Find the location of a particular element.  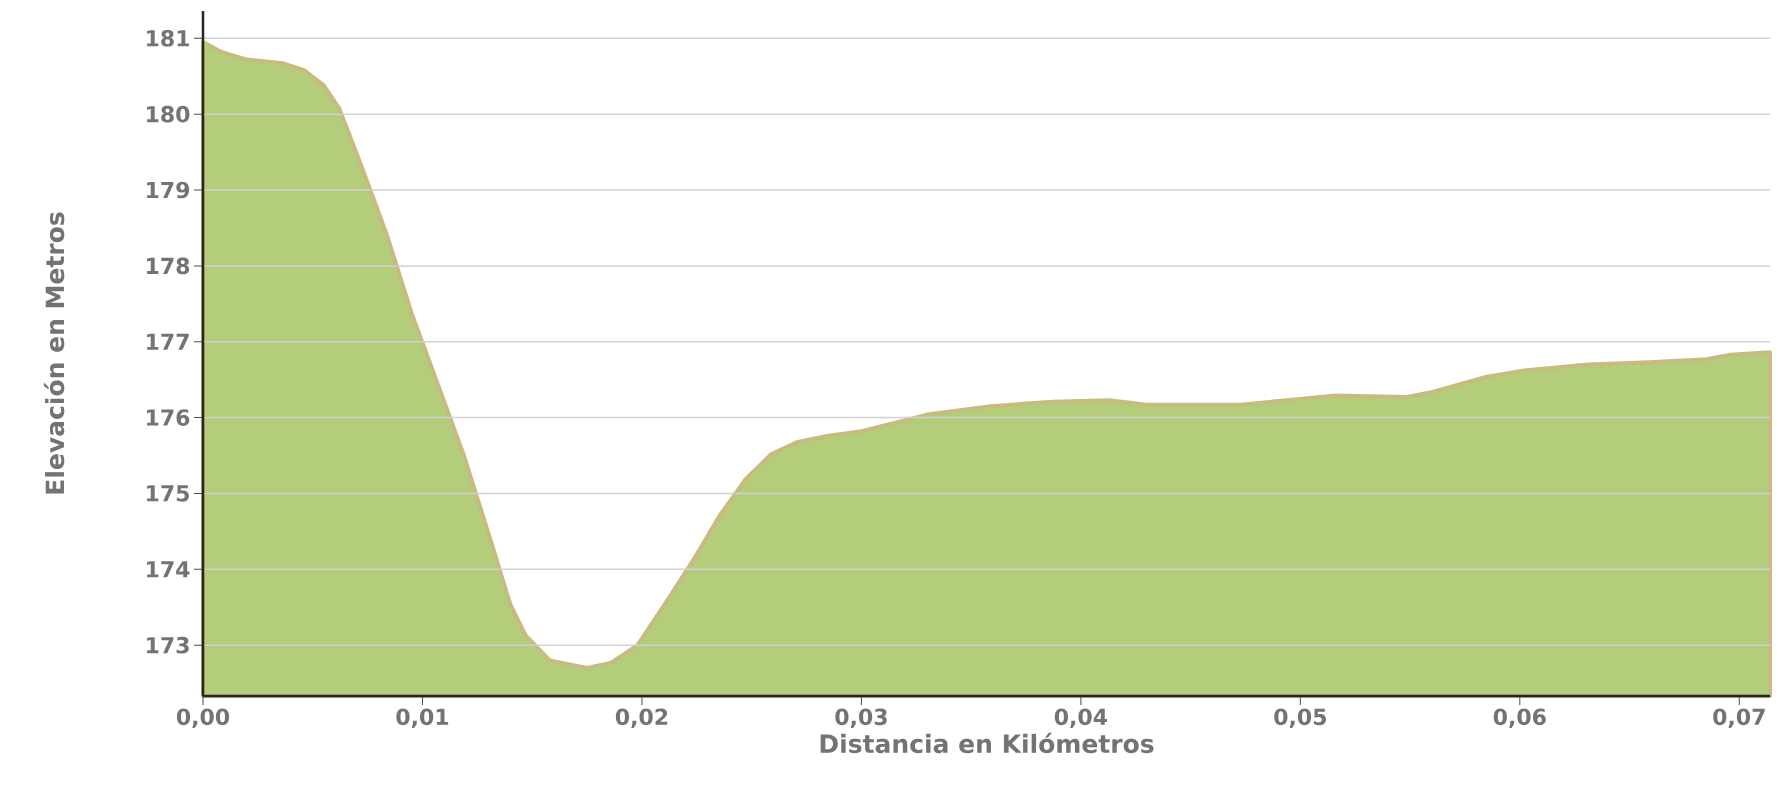

y-axis-title: Elevación en Metros is located at coordinates (54, 353).